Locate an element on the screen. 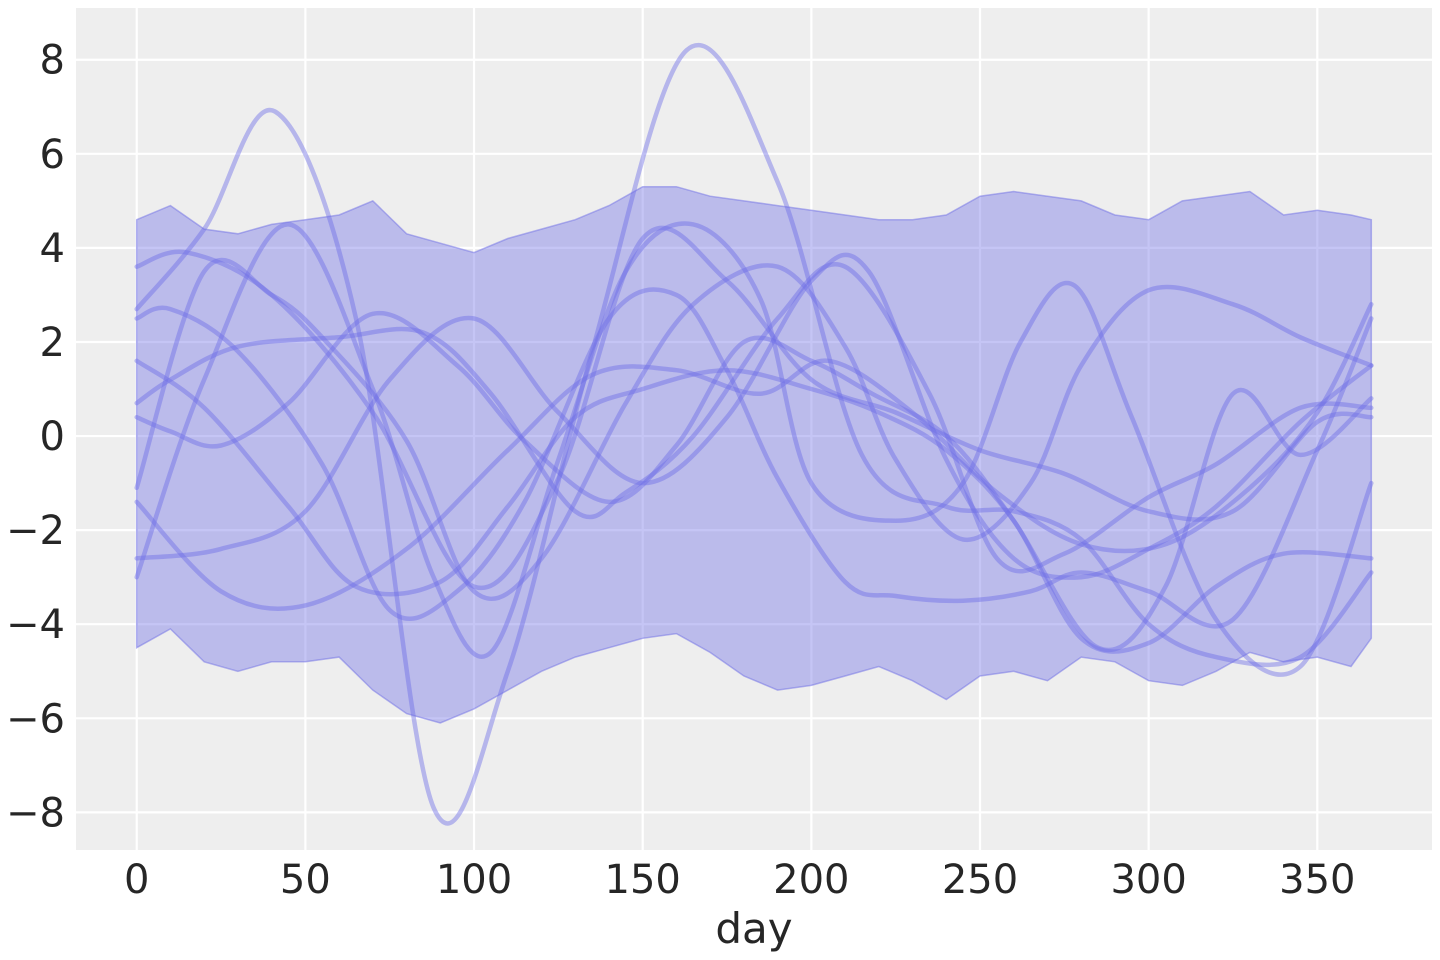  x-tick-label: 100 is located at coordinates (474, 880).